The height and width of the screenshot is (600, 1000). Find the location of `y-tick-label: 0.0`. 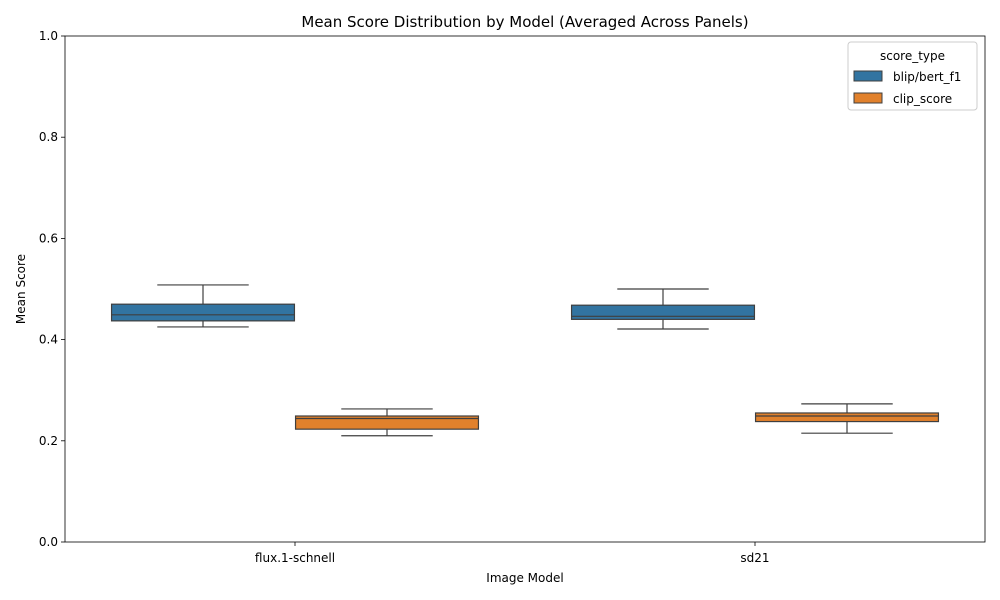

y-tick-label: 0.0 is located at coordinates (48, 542).